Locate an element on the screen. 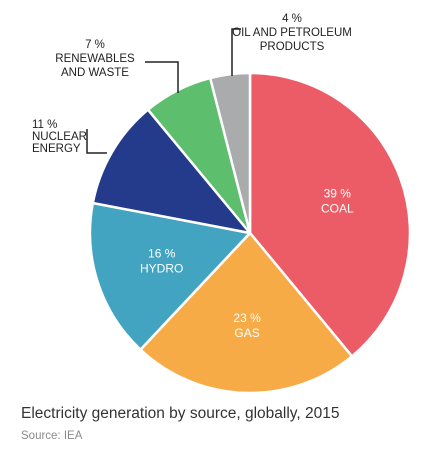 This screenshot has width=429, height=450. slice-percent-label-oil-and-petroleum-products: 4 % is located at coordinates (292, 19).